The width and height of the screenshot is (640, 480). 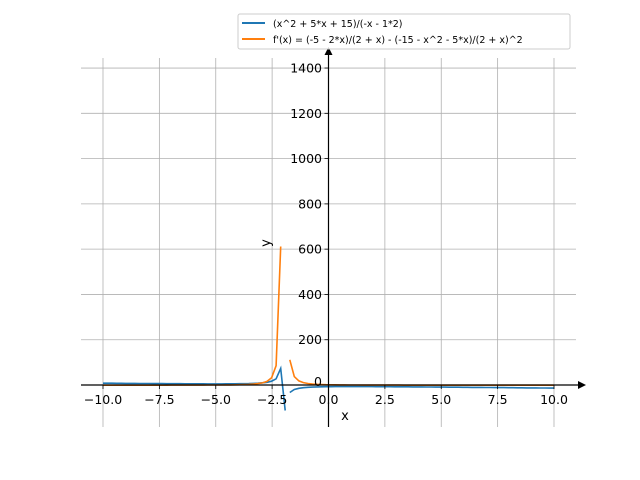 I want to click on y-tick-label: 1000, so click(x=306, y=158).